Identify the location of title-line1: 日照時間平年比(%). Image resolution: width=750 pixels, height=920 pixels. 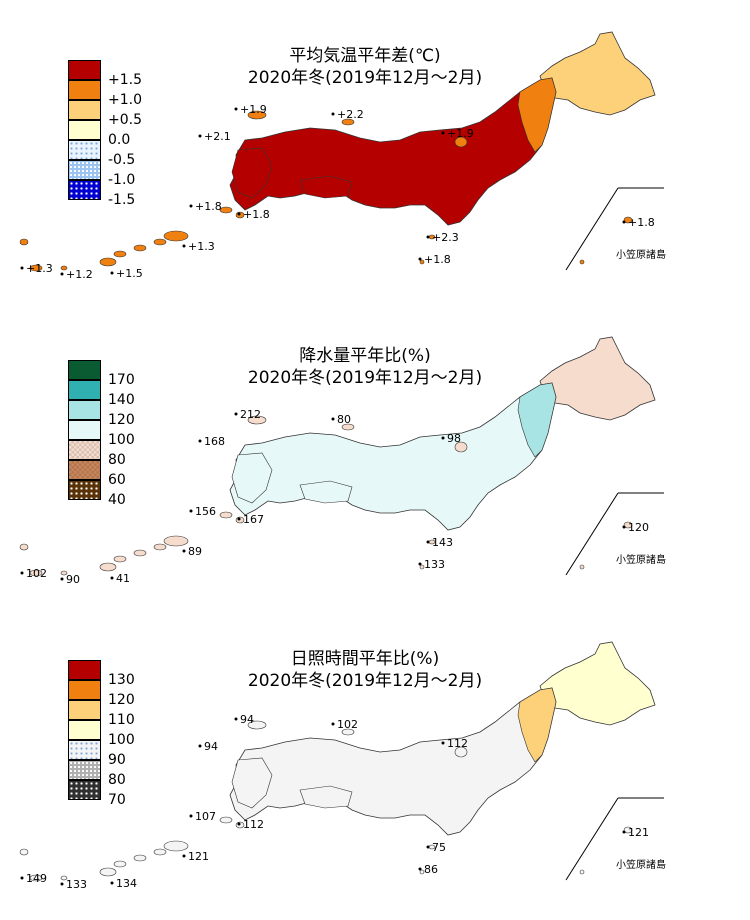
(365, 659).